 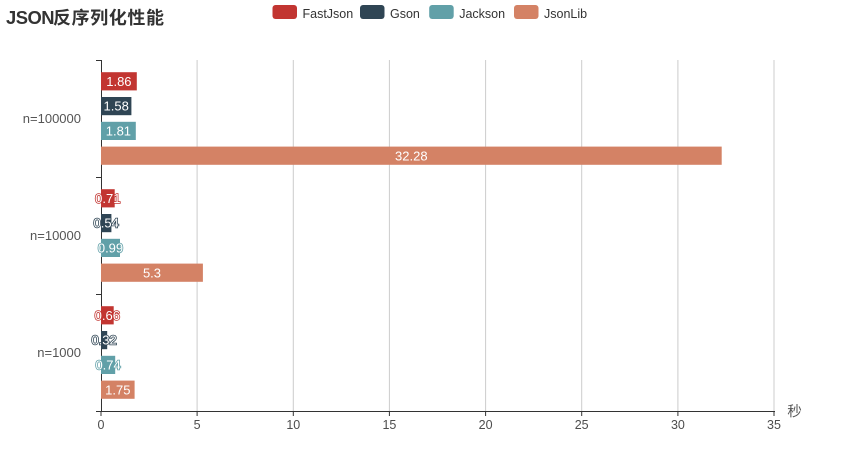 What do you see at coordinates (117, 389) in the screenshot?
I see `svg-text: 1.75` at bounding box center [117, 389].